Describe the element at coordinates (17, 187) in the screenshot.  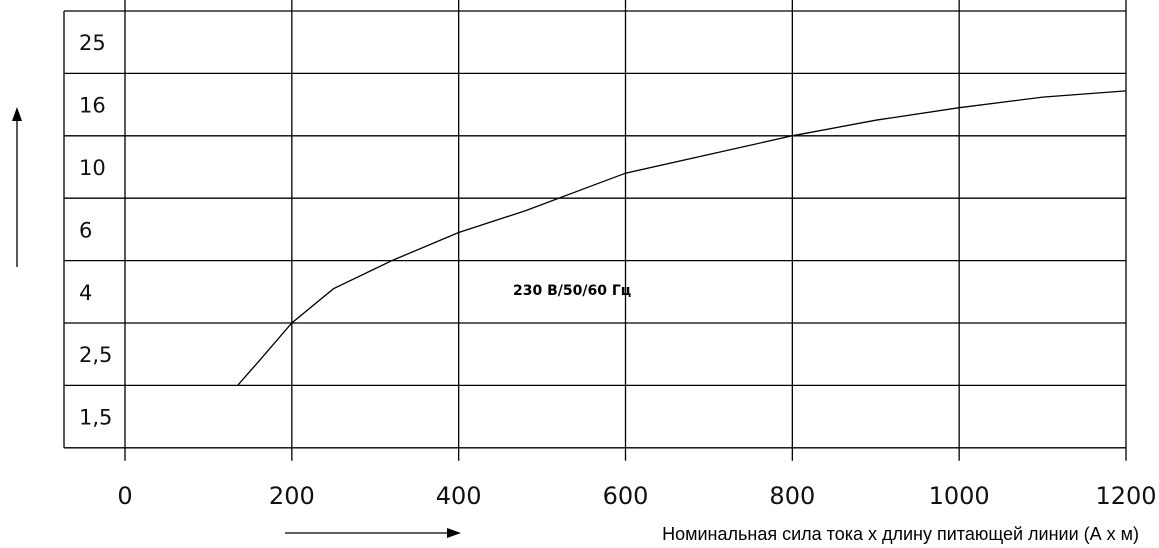
I see `y-axis-arrow` at that location.